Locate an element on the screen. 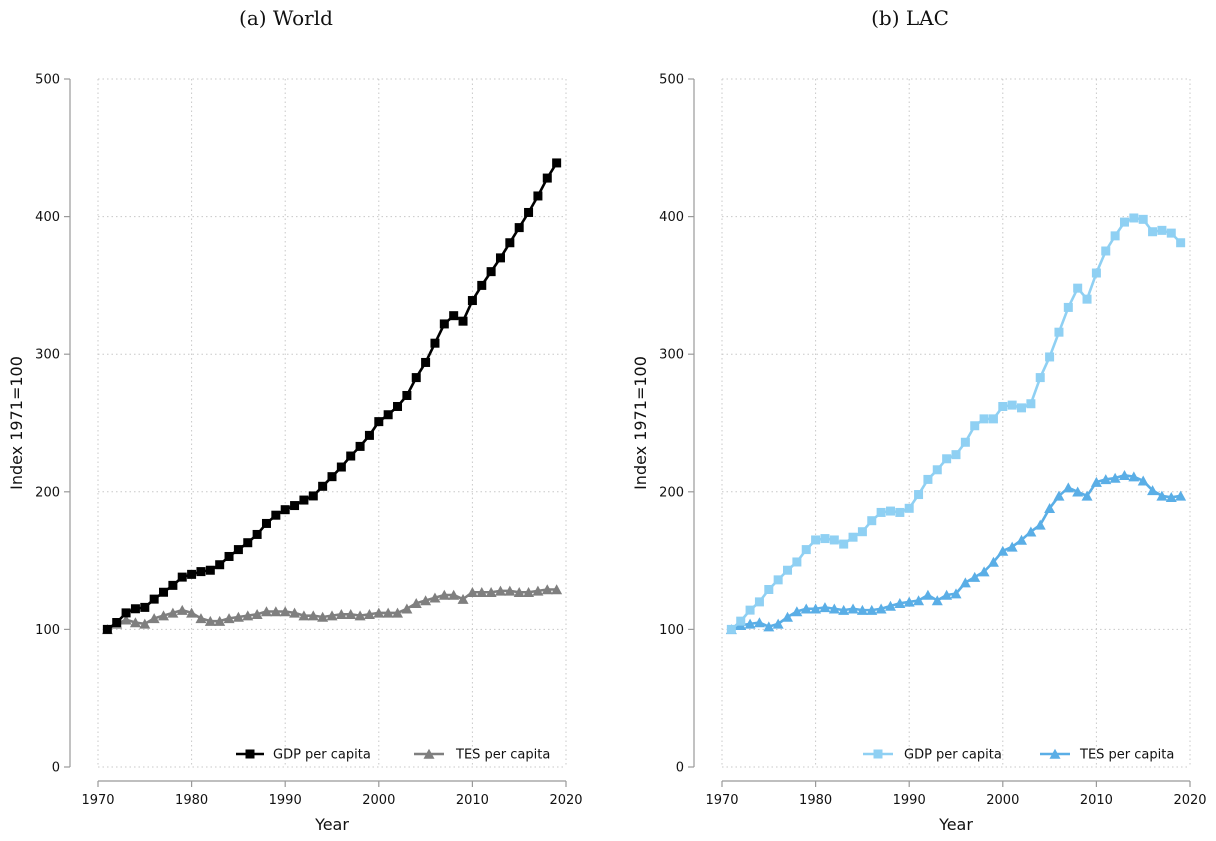  y-tick-label: 200 is located at coordinates (671, 492).